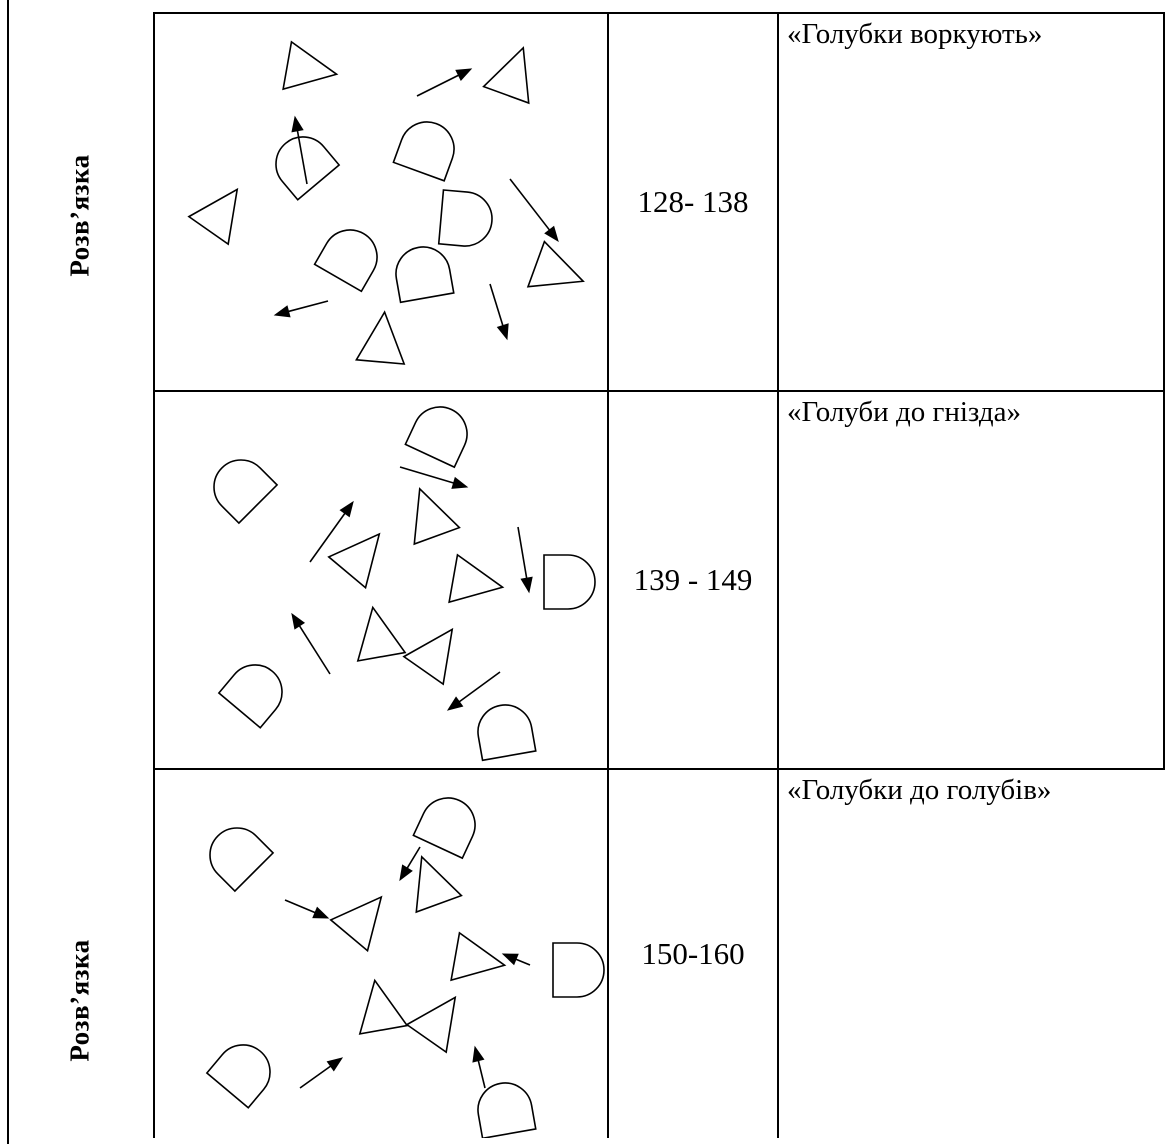 The height and width of the screenshot is (1144, 1171). Describe the element at coordinates (8, 572) in the screenshot. I see `section-column-border` at that location.